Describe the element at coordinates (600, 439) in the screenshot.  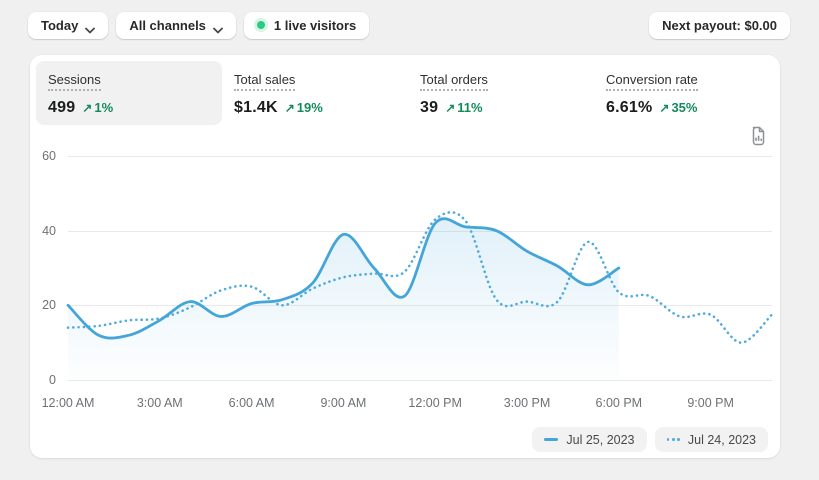
I see `legend-label: Jul 25, 2023` at that location.